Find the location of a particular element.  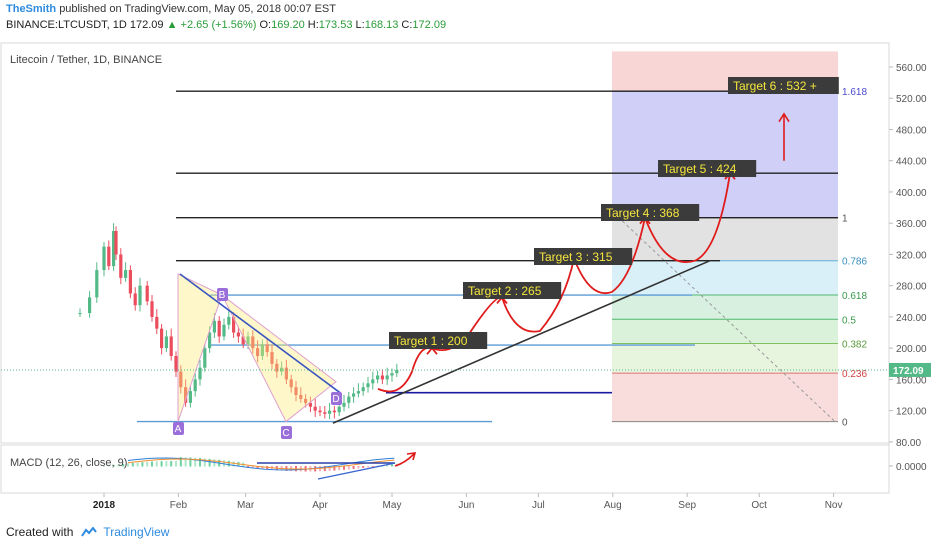

macd-pane-frame is located at coordinates (445, 469).